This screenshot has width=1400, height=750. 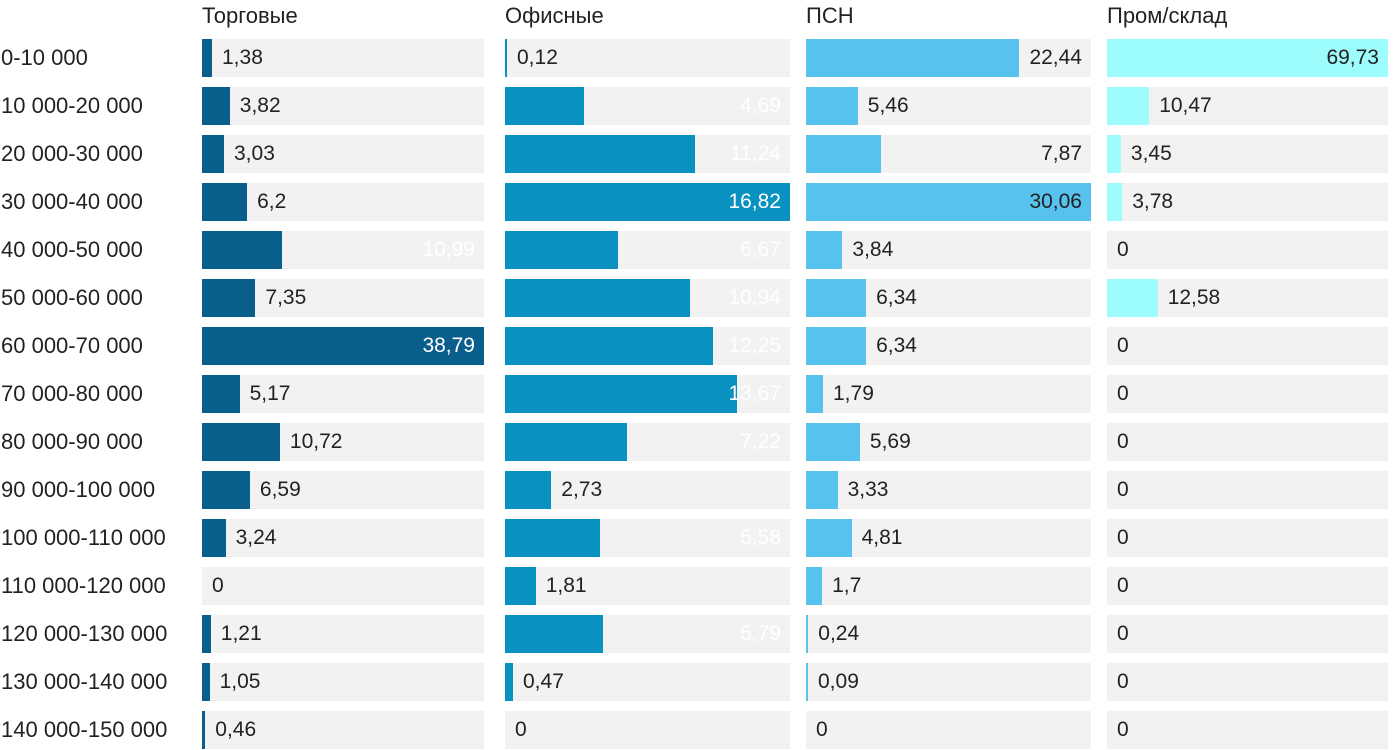 I want to click on bar-track: 3,84, so click(x=948, y=250).